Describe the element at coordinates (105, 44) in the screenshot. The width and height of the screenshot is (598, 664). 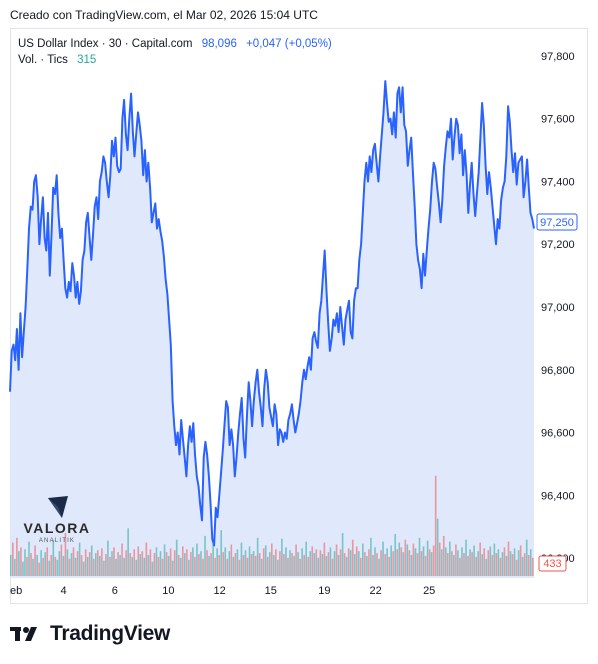
I see `symbol-label: US Dollar Index · 30 · Capital.com` at that location.